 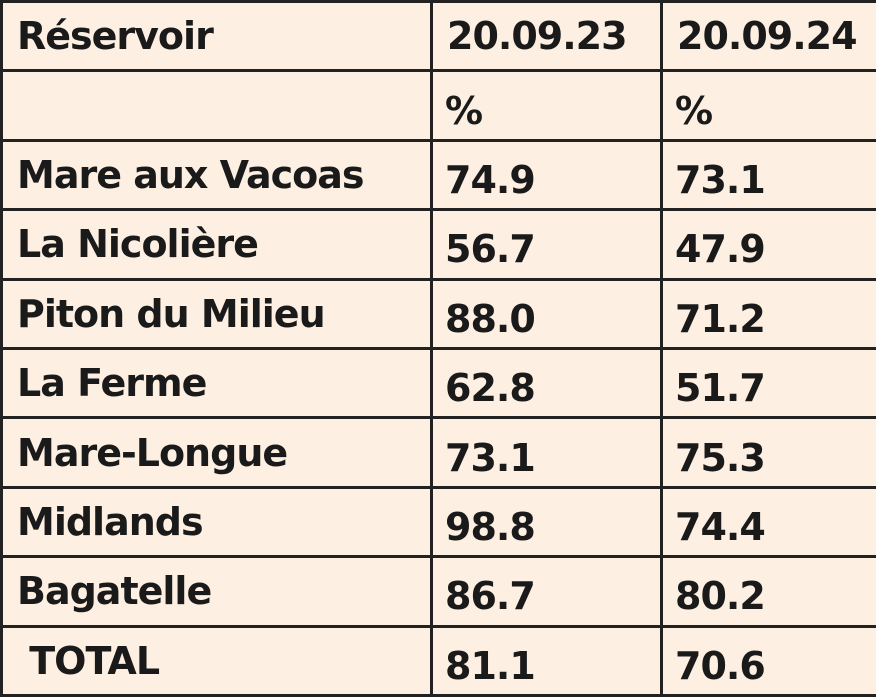 I want to click on percent-value: 86.7, so click(x=546, y=591).